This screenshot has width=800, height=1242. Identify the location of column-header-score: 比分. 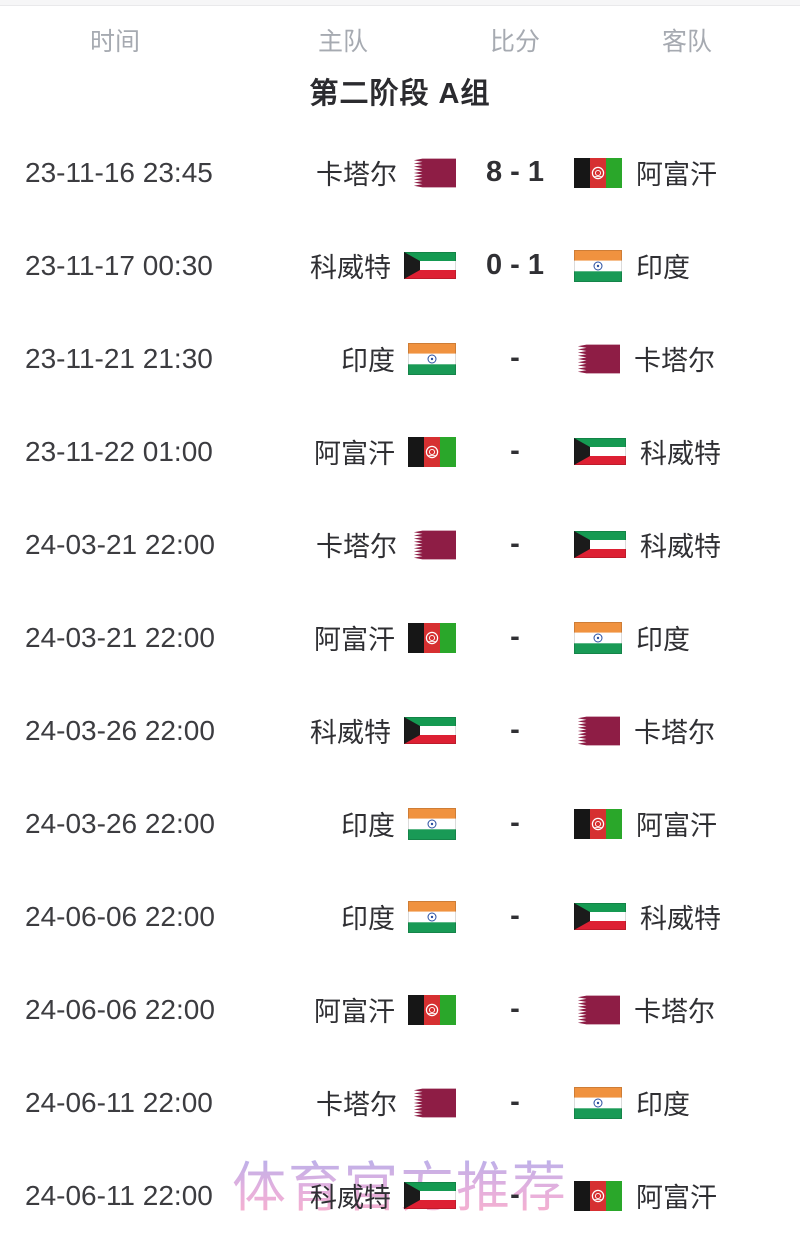
(514, 42).